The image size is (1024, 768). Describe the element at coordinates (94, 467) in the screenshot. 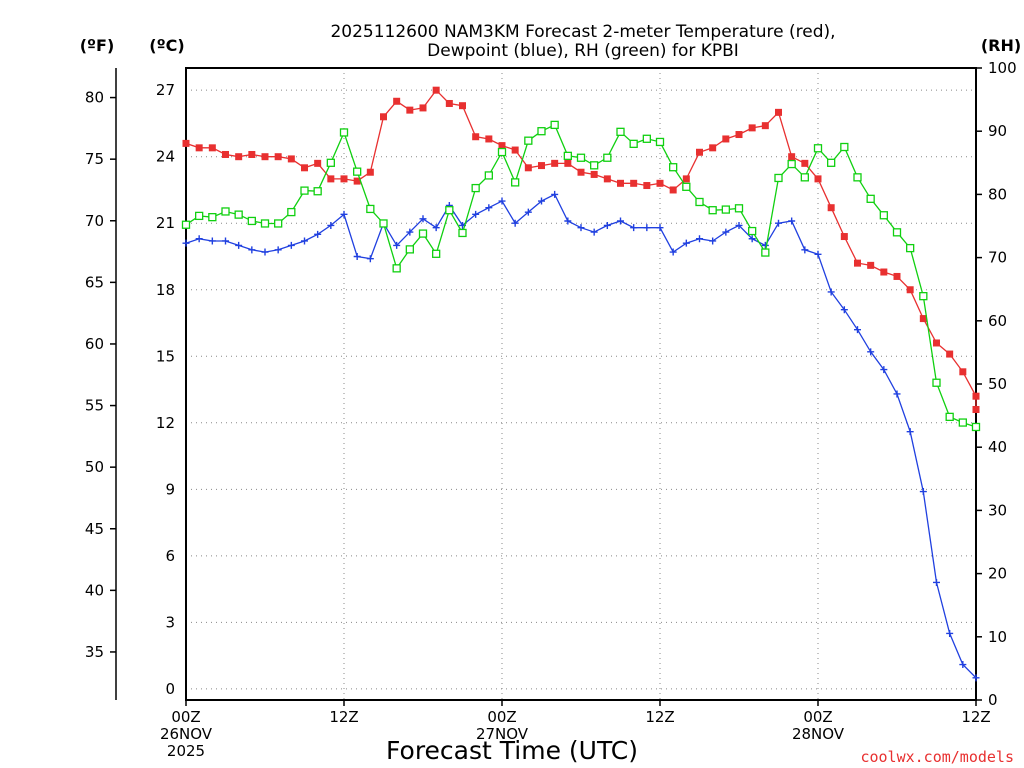

I see `fahrenheit-tick-label: 50` at that location.